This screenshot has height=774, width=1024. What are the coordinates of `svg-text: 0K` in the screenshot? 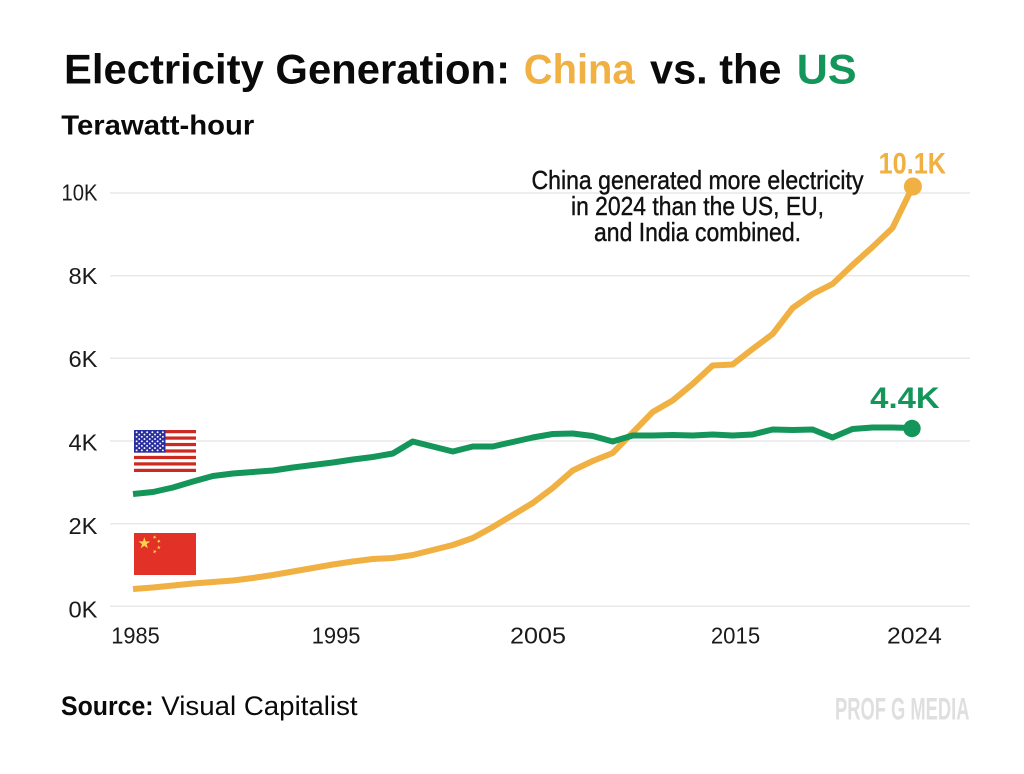 It's located at (84, 609).